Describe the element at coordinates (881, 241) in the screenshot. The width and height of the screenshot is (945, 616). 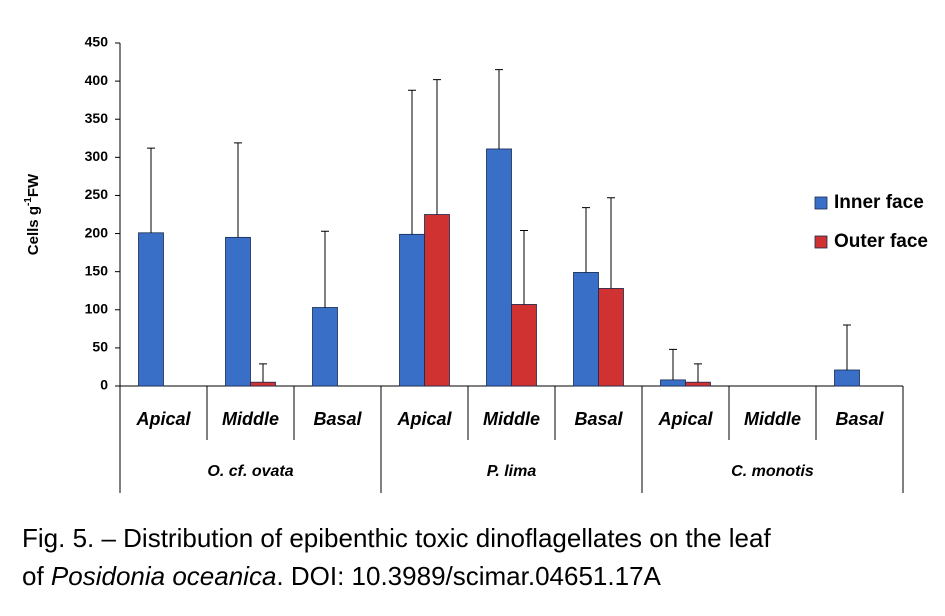
I see `legend-label: Outer face` at that location.